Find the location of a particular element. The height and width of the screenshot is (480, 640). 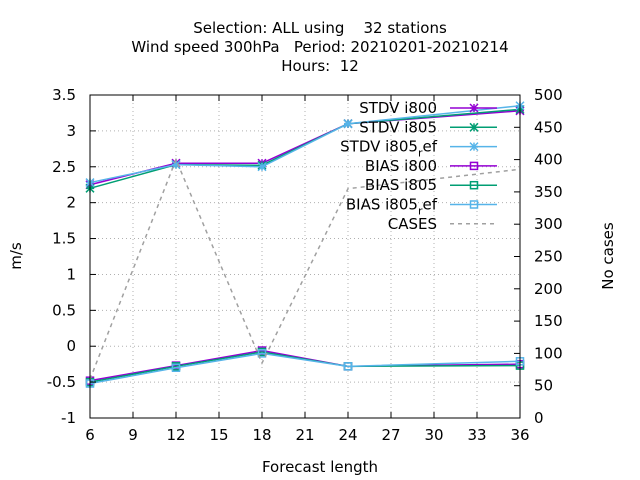

y2-tick-label: 450 is located at coordinates (548, 127).